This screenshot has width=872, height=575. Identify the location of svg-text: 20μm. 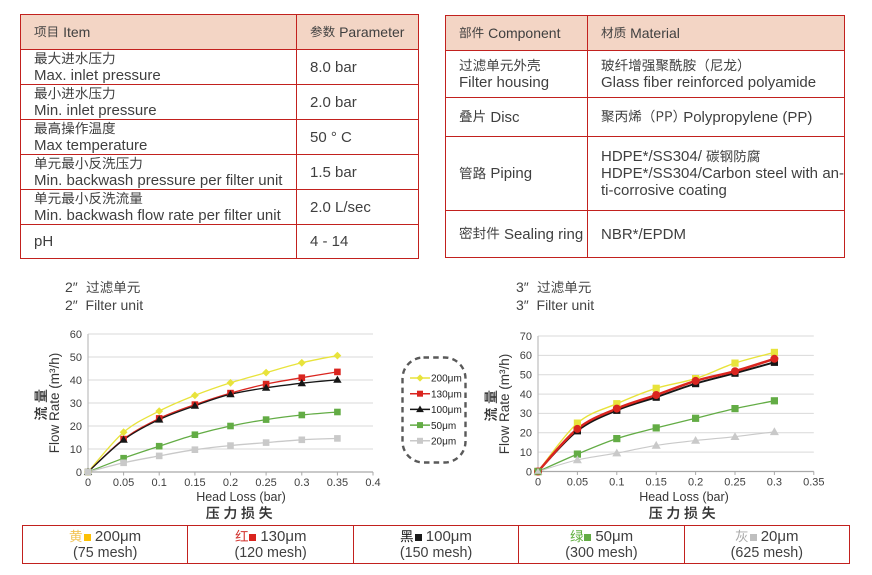
(443, 442).